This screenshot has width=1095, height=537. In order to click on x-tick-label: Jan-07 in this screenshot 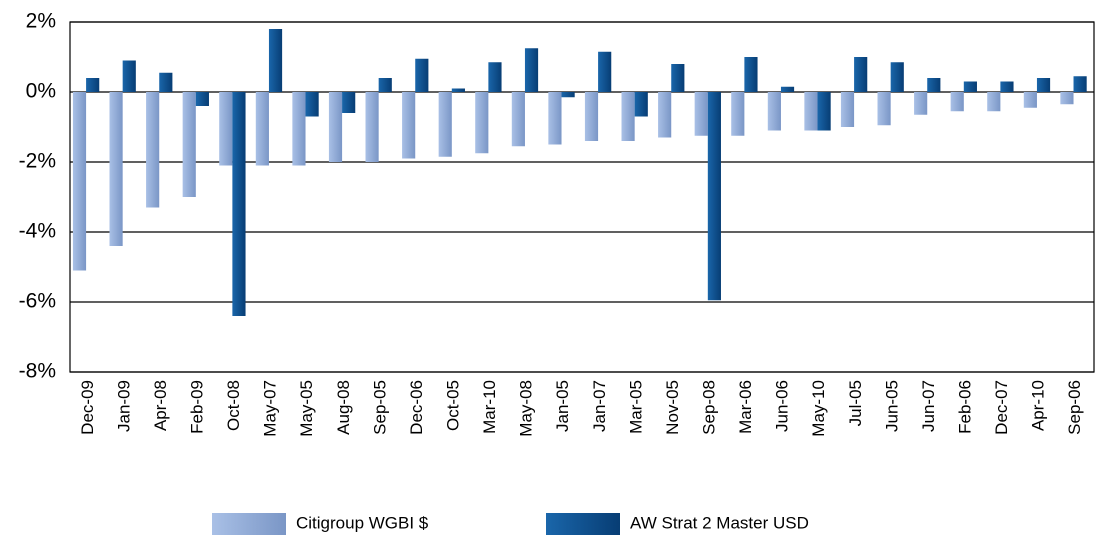, I will do `click(599, 406)`.